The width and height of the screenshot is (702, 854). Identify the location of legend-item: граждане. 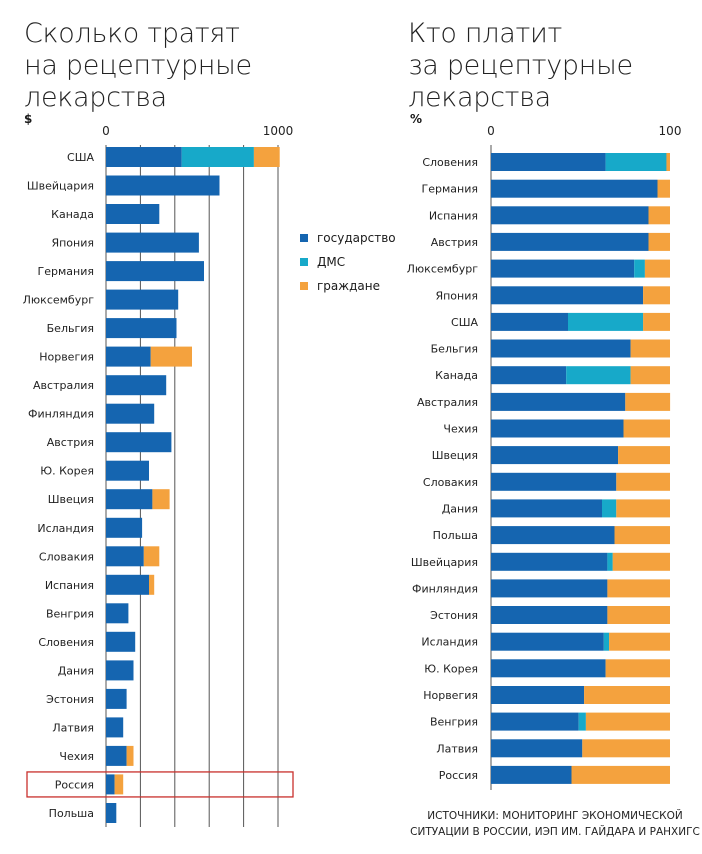
(348, 286).